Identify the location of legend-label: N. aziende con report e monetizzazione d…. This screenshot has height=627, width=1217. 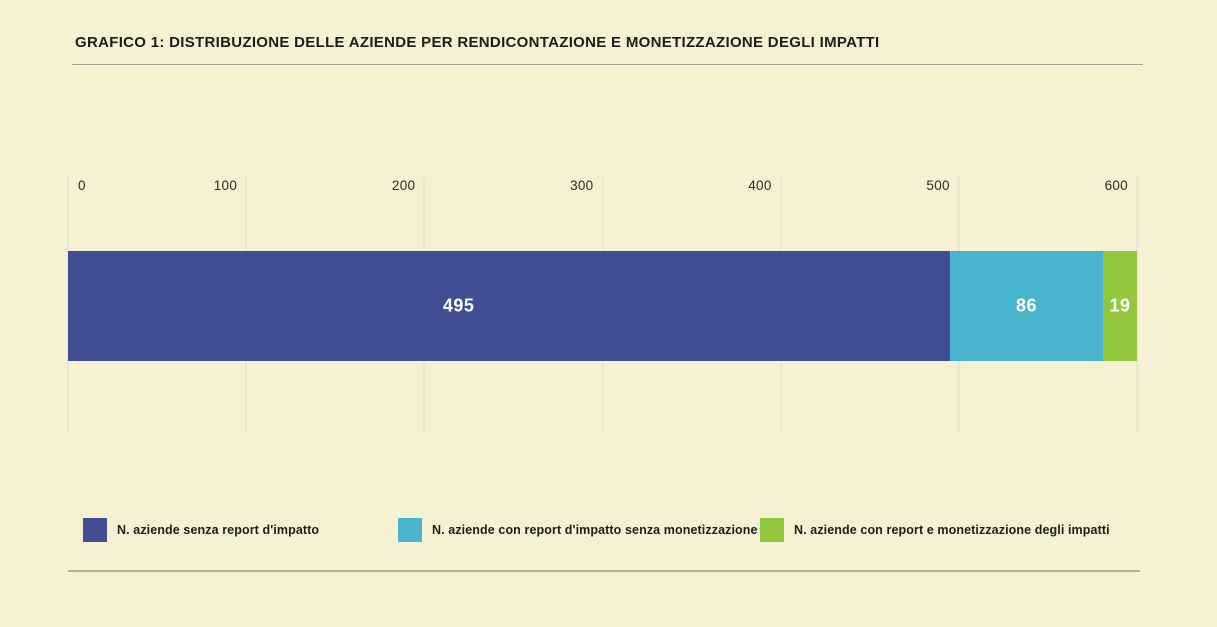
(952, 530).